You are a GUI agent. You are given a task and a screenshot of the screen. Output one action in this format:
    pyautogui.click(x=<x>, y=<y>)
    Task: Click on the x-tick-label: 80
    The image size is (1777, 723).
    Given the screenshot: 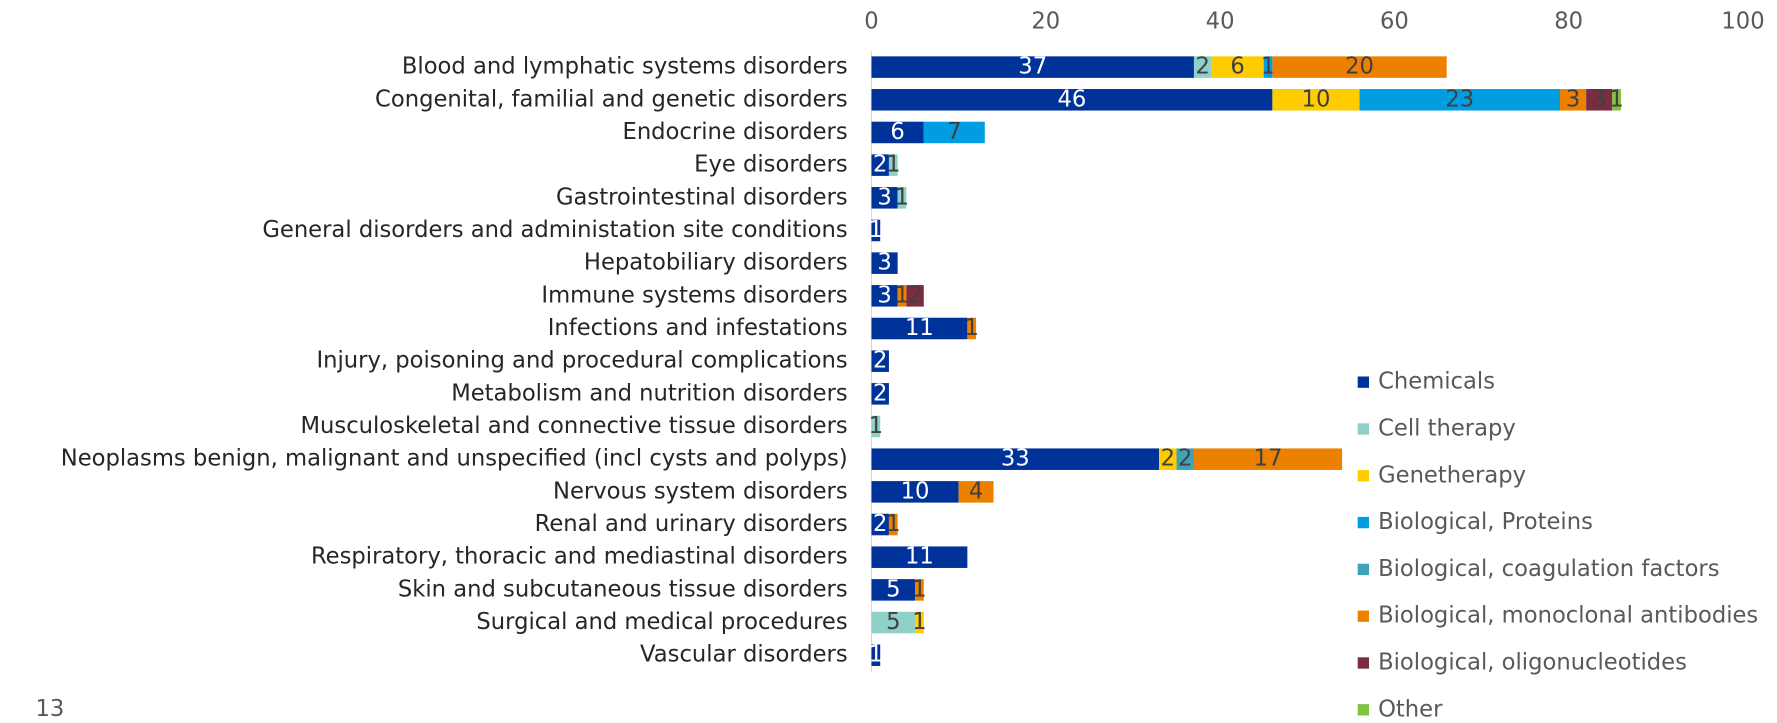 What is the action you would take?
    pyautogui.click(x=1568, y=21)
    